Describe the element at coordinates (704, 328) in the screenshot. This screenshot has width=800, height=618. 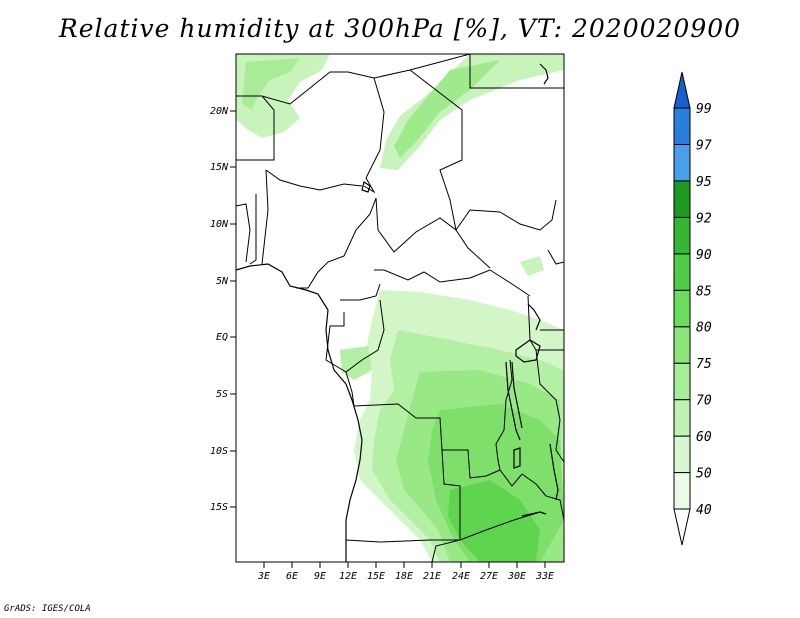
I see `colorbar-label: 80` at that location.